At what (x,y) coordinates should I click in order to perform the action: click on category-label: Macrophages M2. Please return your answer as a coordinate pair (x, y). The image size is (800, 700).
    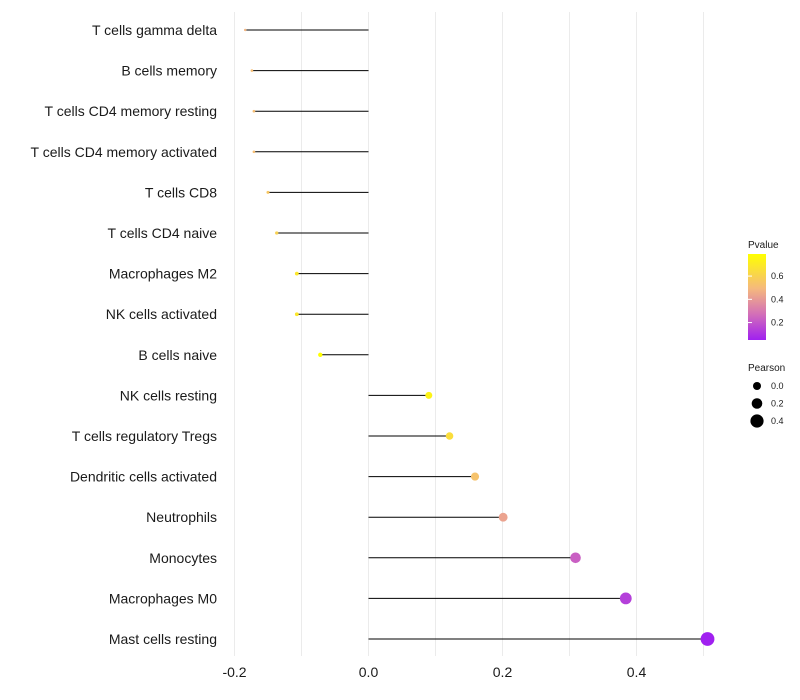
    Looking at the image, I should click on (163, 274).